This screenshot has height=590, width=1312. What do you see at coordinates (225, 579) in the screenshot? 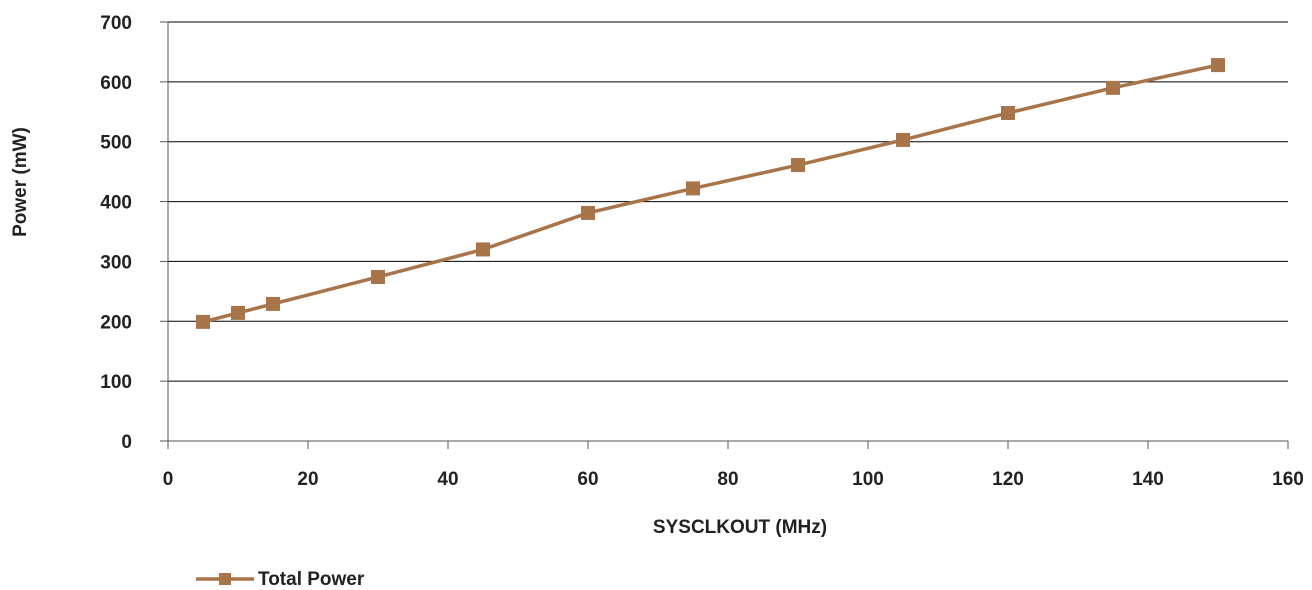
I see `legend-series-marker` at bounding box center [225, 579].